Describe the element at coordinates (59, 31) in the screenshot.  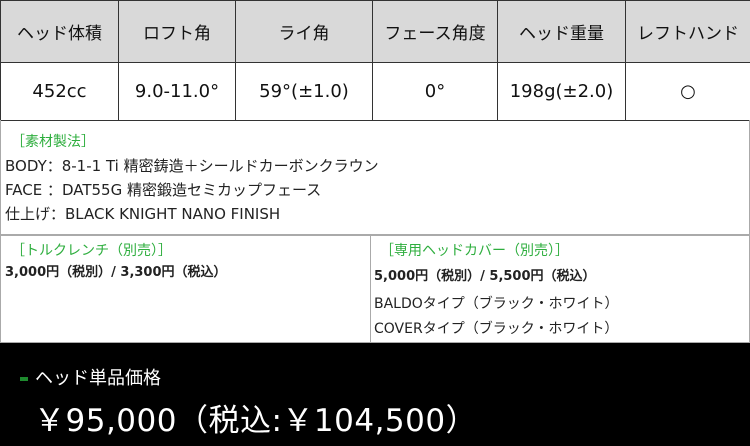
I see `header-head-volume: ヘッド体積` at that location.